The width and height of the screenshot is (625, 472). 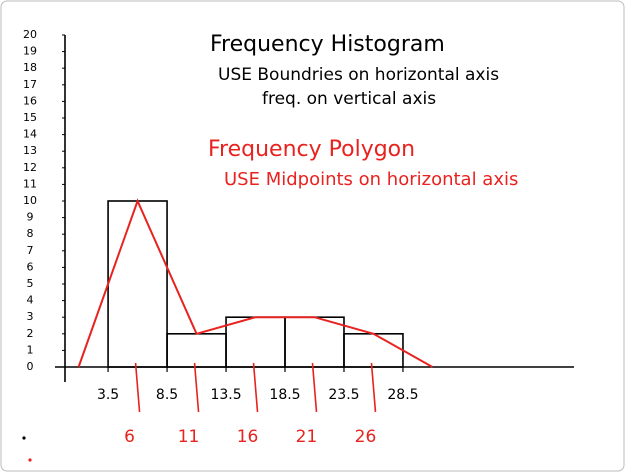 What do you see at coordinates (30, 100) in the screenshot?
I see `y-tick-label: 16` at bounding box center [30, 100].